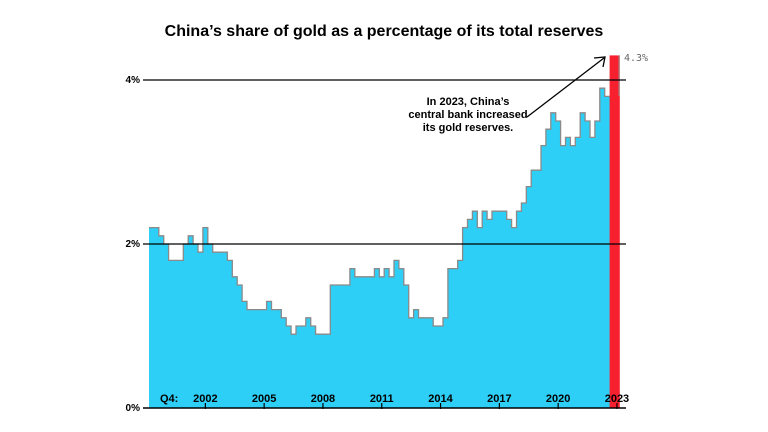  Describe the element at coordinates (468, 102) in the screenshot. I see `annotation-line-1: In 2023, China’s` at that location.